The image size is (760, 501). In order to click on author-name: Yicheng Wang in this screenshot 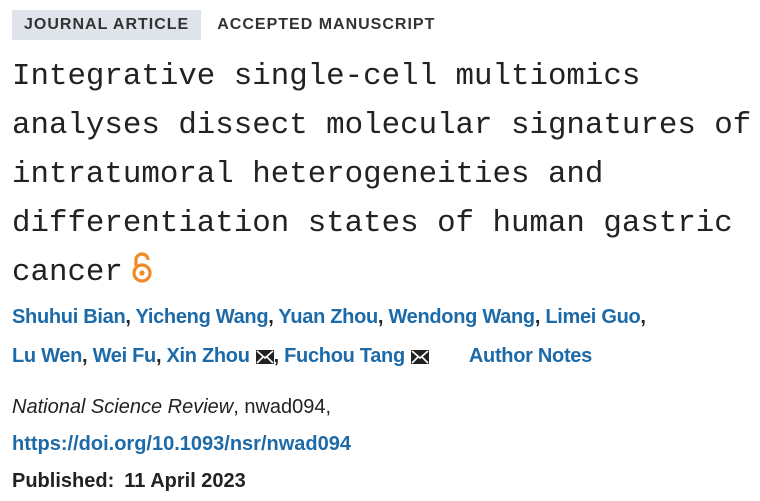, I will do `click(202, 317)`.